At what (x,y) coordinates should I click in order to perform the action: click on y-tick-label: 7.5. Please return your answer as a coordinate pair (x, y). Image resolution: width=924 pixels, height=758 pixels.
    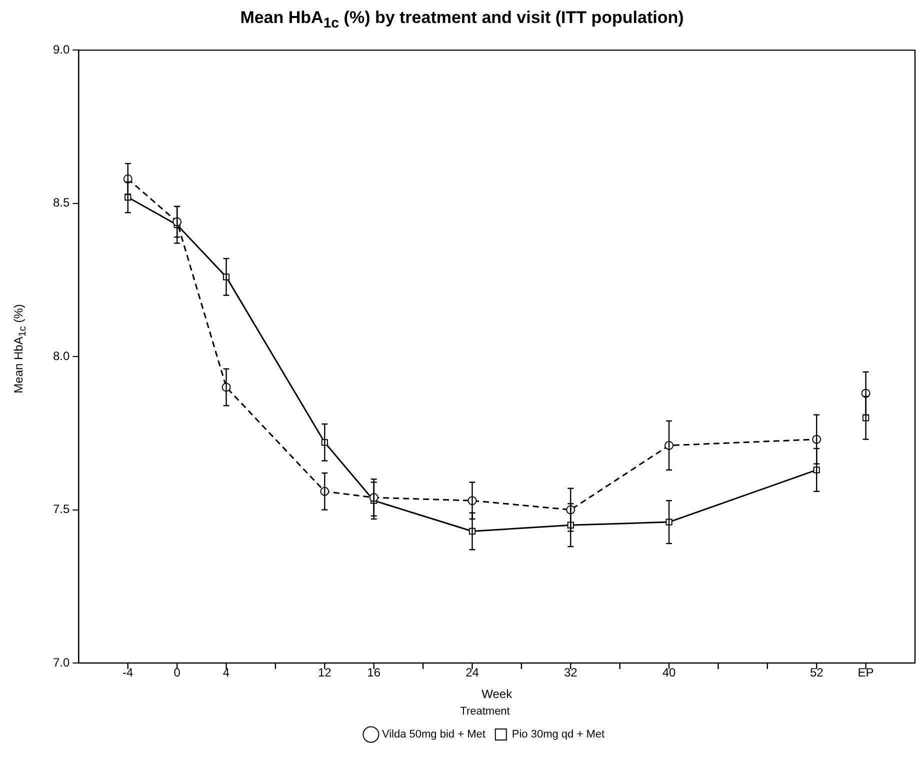
    Looking at the image, I should click on (61, 509).